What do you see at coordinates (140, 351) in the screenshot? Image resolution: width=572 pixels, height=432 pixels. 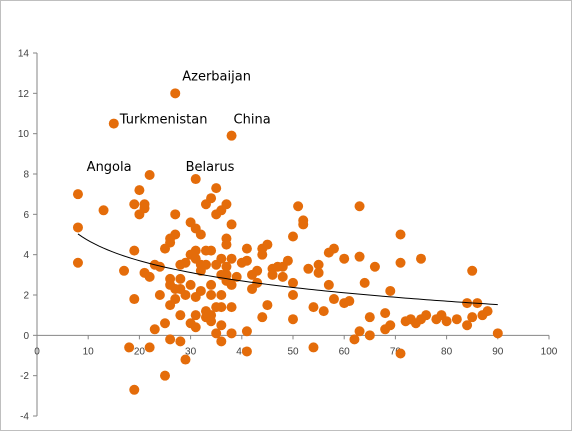 I see `x-tick-label: 20` at bounding box center [140, 351].